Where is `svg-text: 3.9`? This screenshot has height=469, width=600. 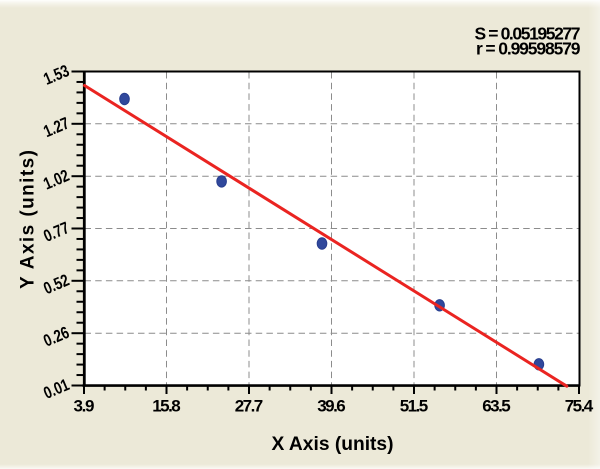 svg-text: 3.9 is located at coordinates (84, 406).